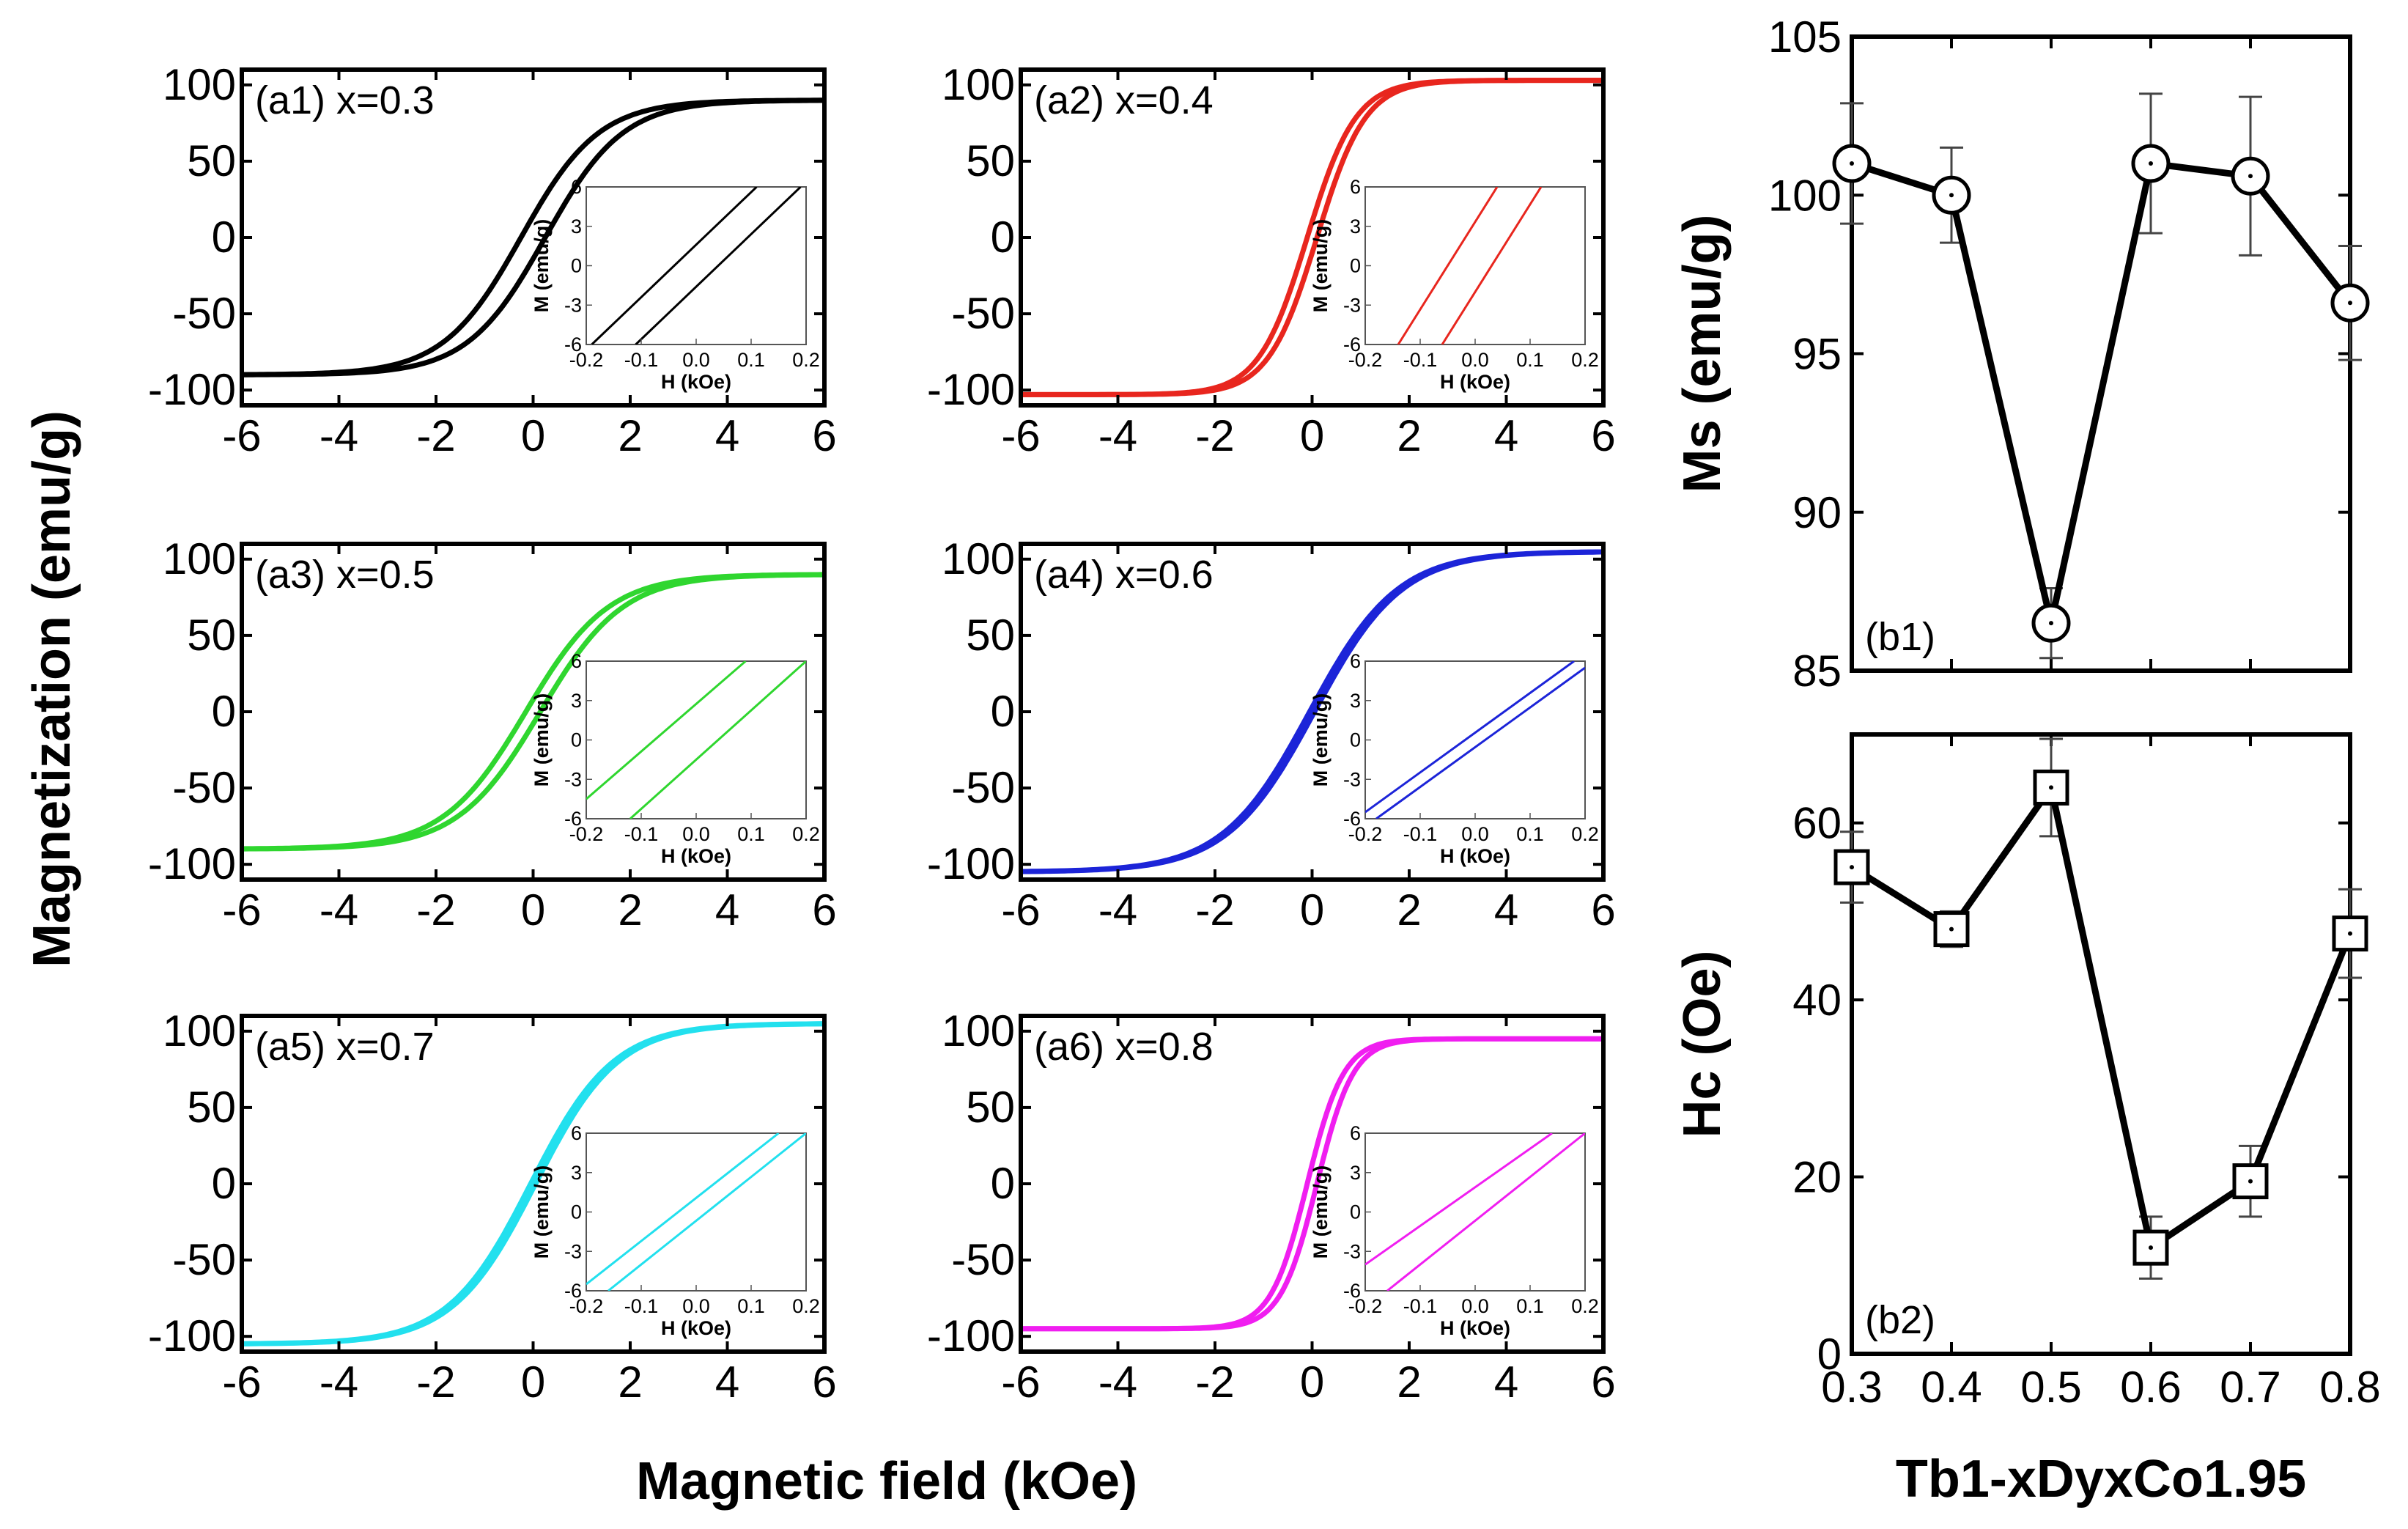 The image size is (2408, 1529). Describe the element at coordinates (1851, 1387) in the screenshot. I see `x-tick-label: 0.3` at that location.